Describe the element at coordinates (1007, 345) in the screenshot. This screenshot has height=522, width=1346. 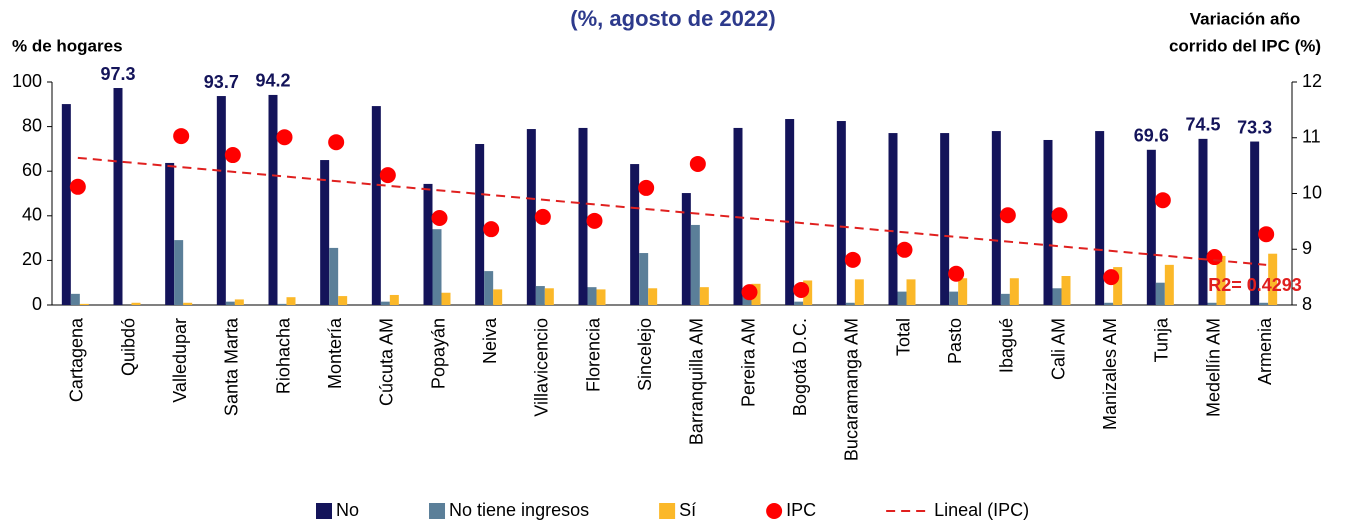
I see `x-tick-label: Ibagué` at that location.